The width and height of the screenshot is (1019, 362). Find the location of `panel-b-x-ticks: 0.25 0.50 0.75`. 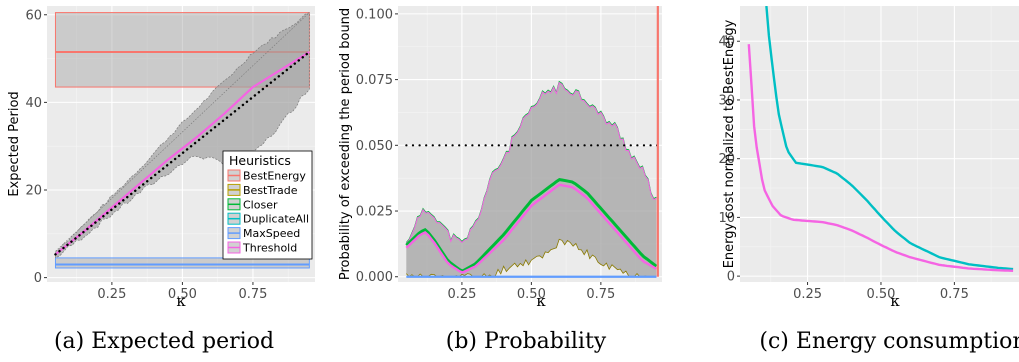

panel-b-x-ticks: 0.25 0.50 0.75 is located at coordinates (531, 292).